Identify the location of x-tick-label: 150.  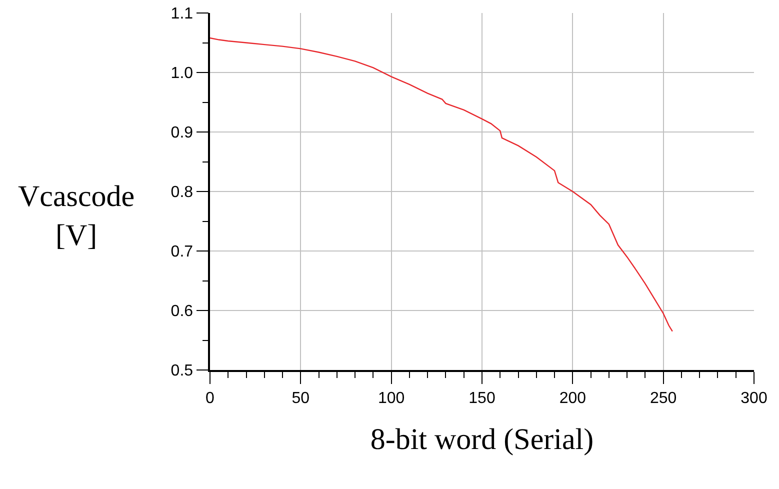
(482, 398).